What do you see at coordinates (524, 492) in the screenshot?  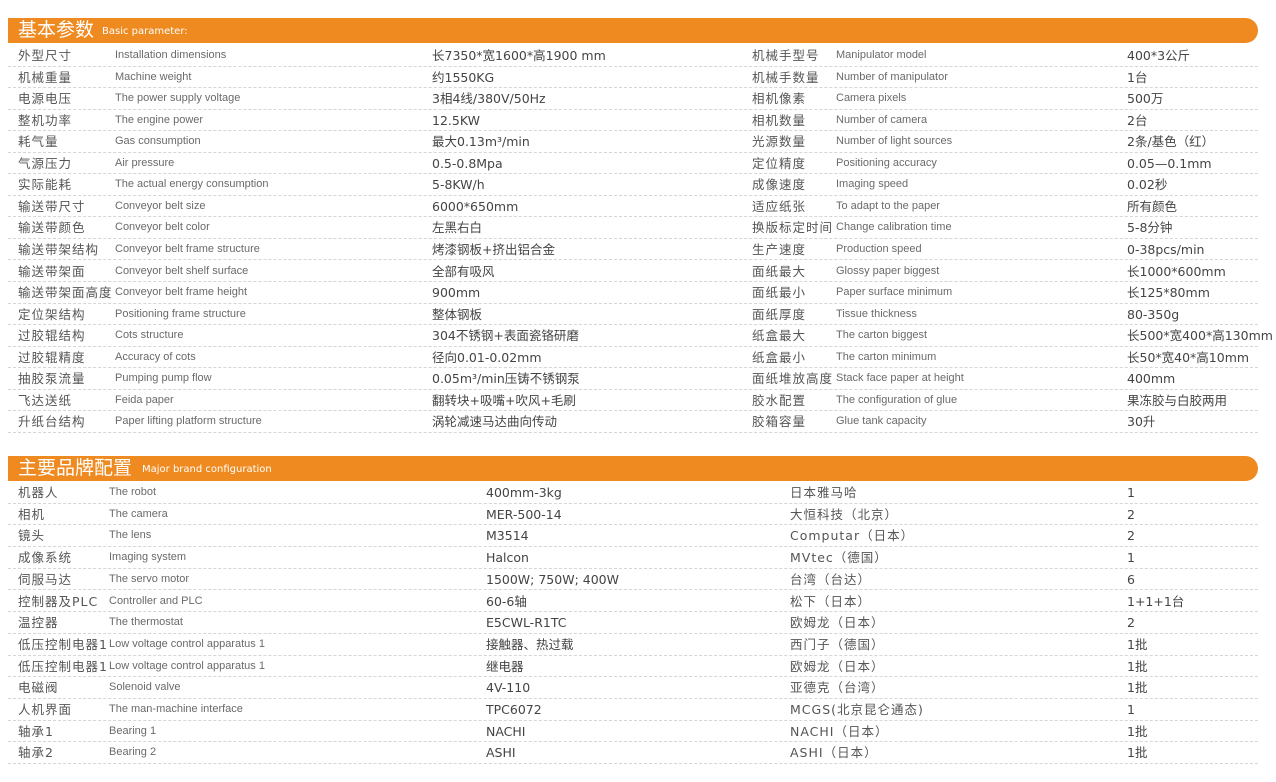 I see `component-model: 400mm-3kg` at bounding box center [524, 492].